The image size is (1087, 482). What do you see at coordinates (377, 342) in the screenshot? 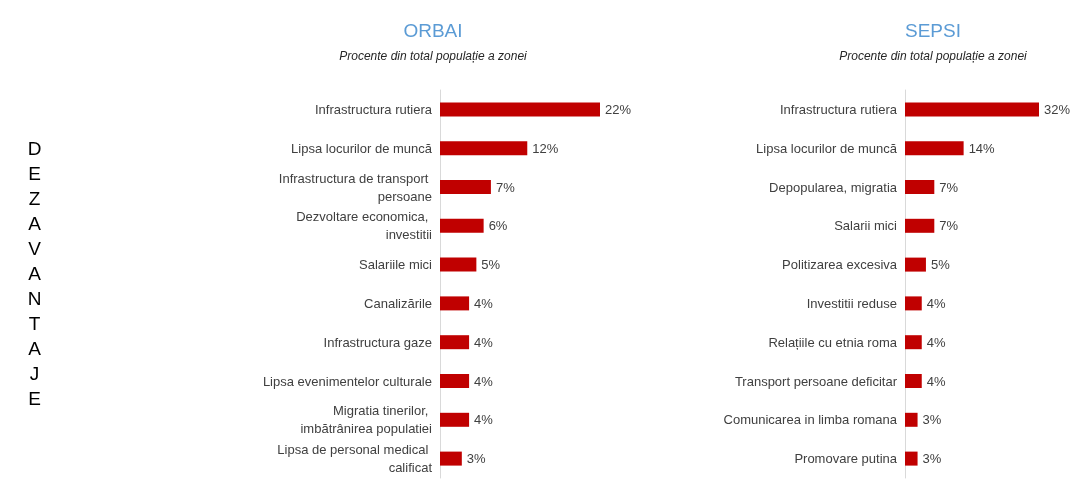
I see `y-tick-label: Infrastructura gaze` at bounding box center [377, 342].